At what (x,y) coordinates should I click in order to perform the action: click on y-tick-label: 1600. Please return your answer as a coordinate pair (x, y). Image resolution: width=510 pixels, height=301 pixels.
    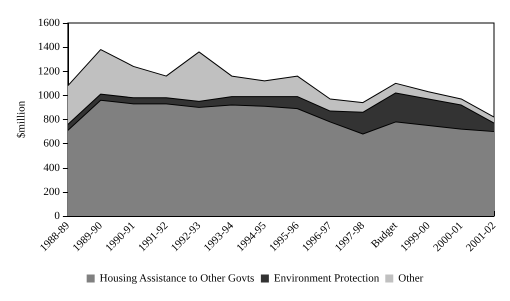
    Looking at the image, I should click on (49, 23).